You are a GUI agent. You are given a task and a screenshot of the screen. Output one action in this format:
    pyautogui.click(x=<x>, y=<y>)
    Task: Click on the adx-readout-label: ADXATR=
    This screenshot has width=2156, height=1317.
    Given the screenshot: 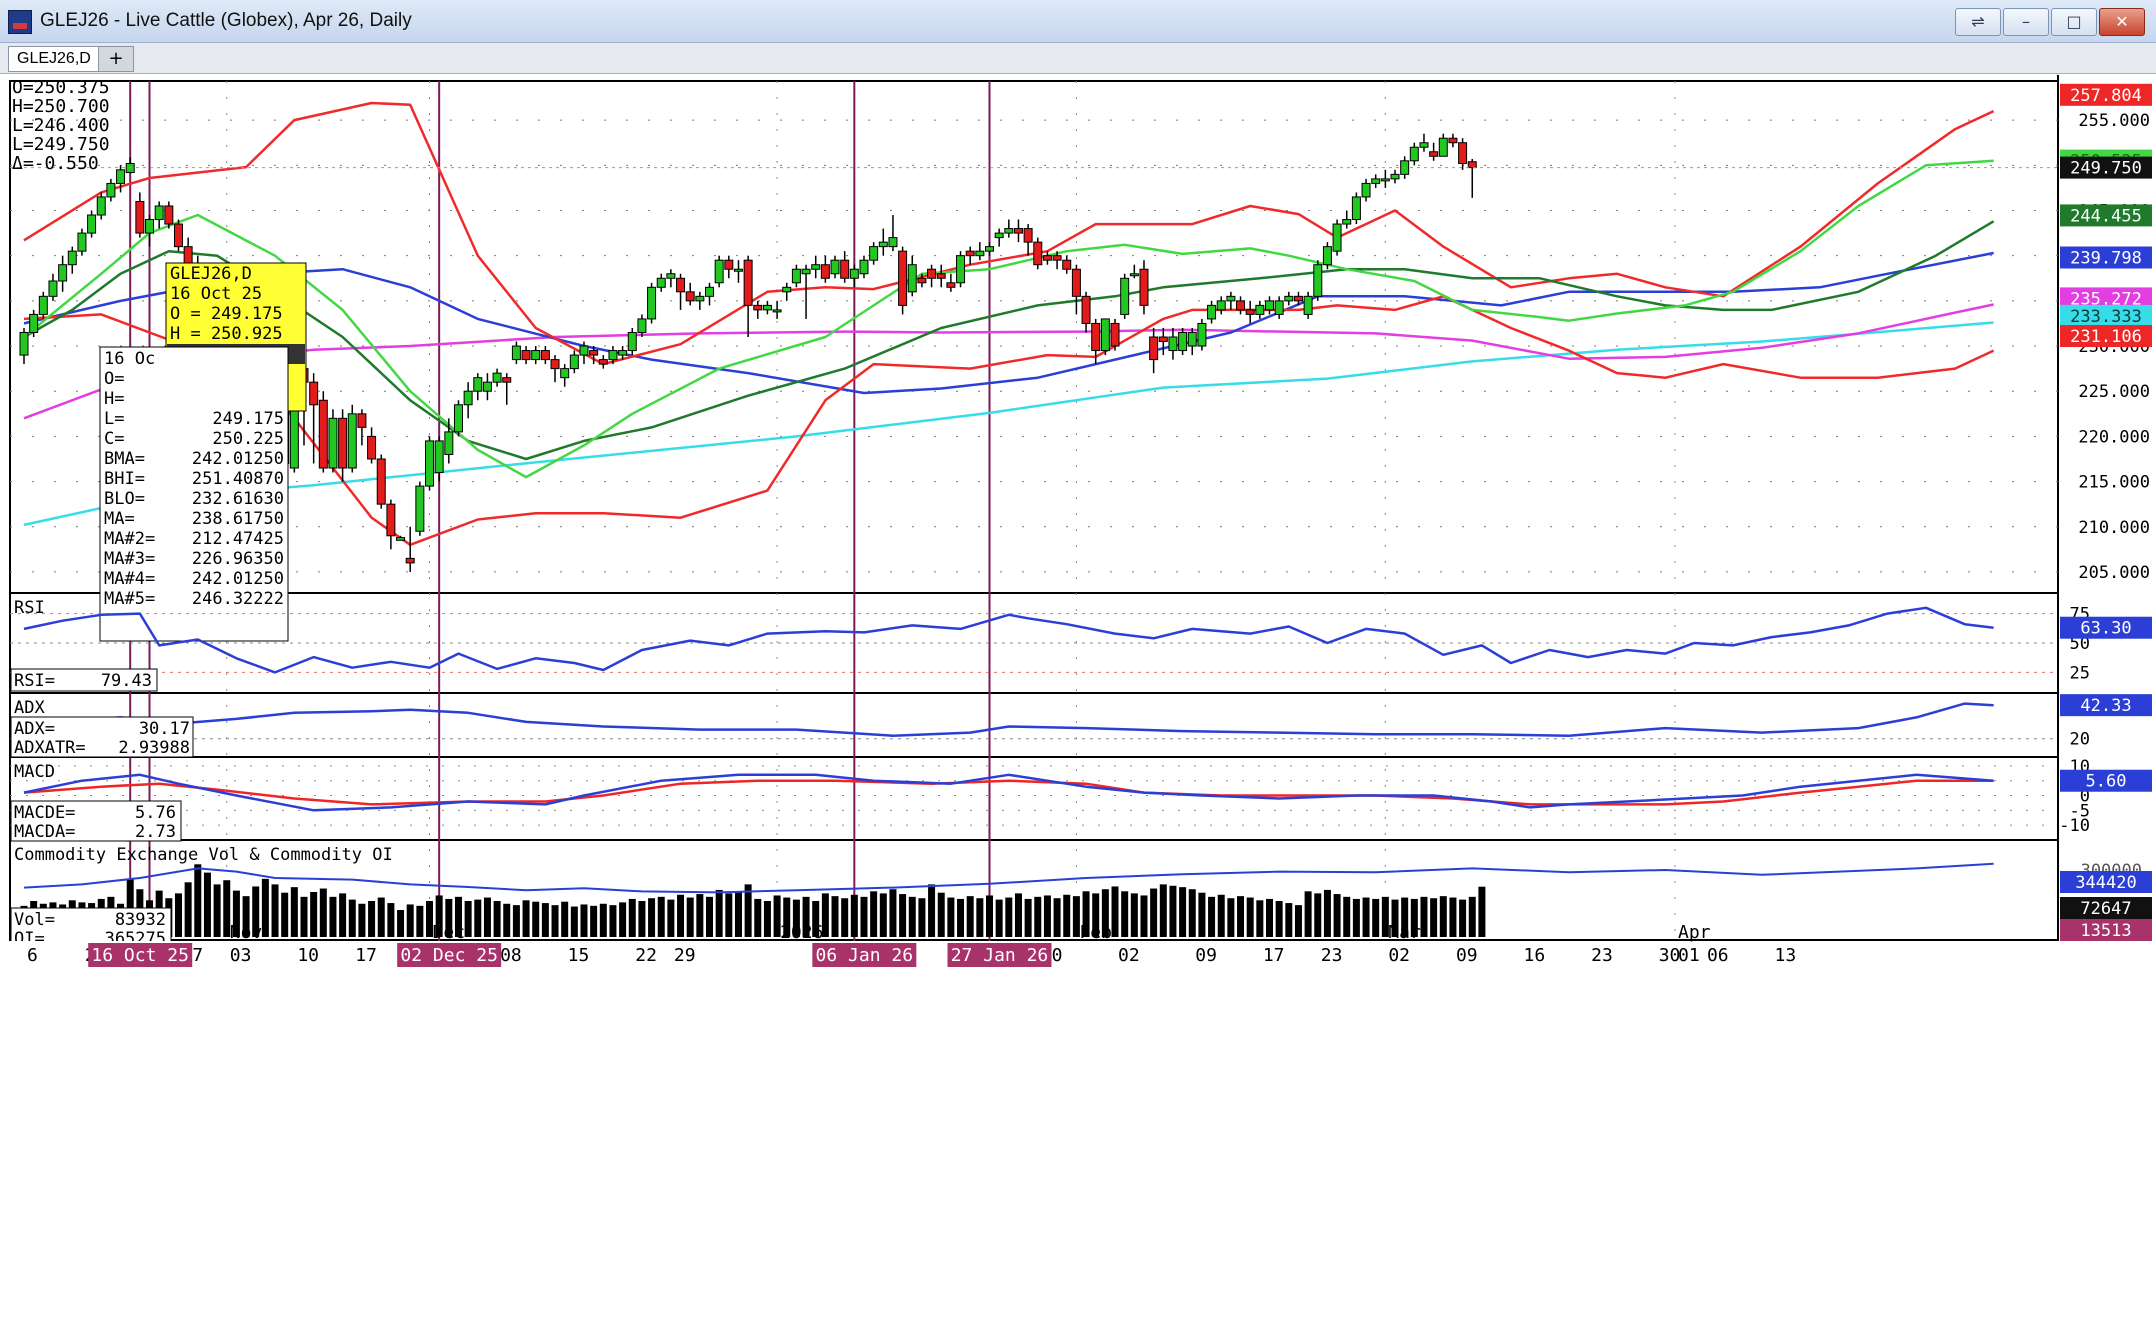 What is the action you would take?
    pyautogui.click(x=50, y=748)
    